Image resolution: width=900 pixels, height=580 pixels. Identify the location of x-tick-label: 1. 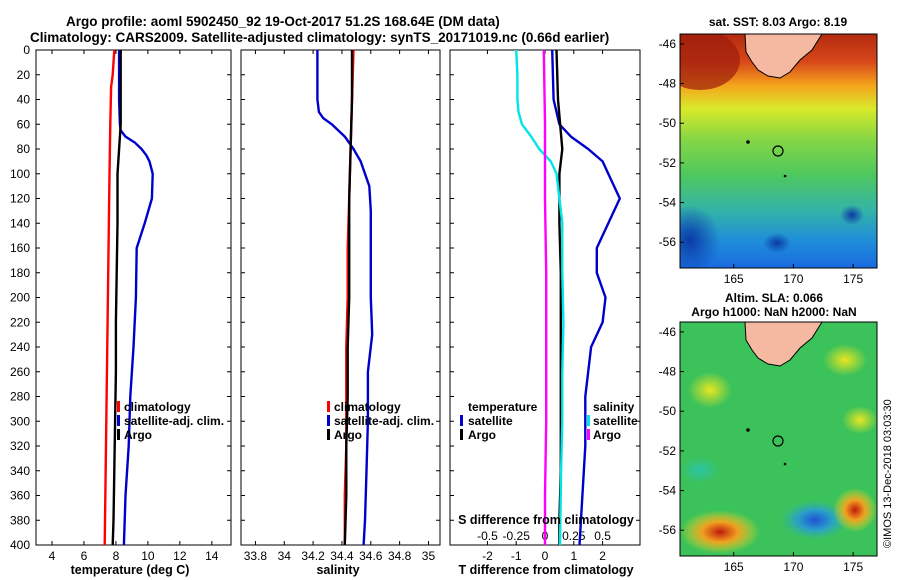
(573, 556).